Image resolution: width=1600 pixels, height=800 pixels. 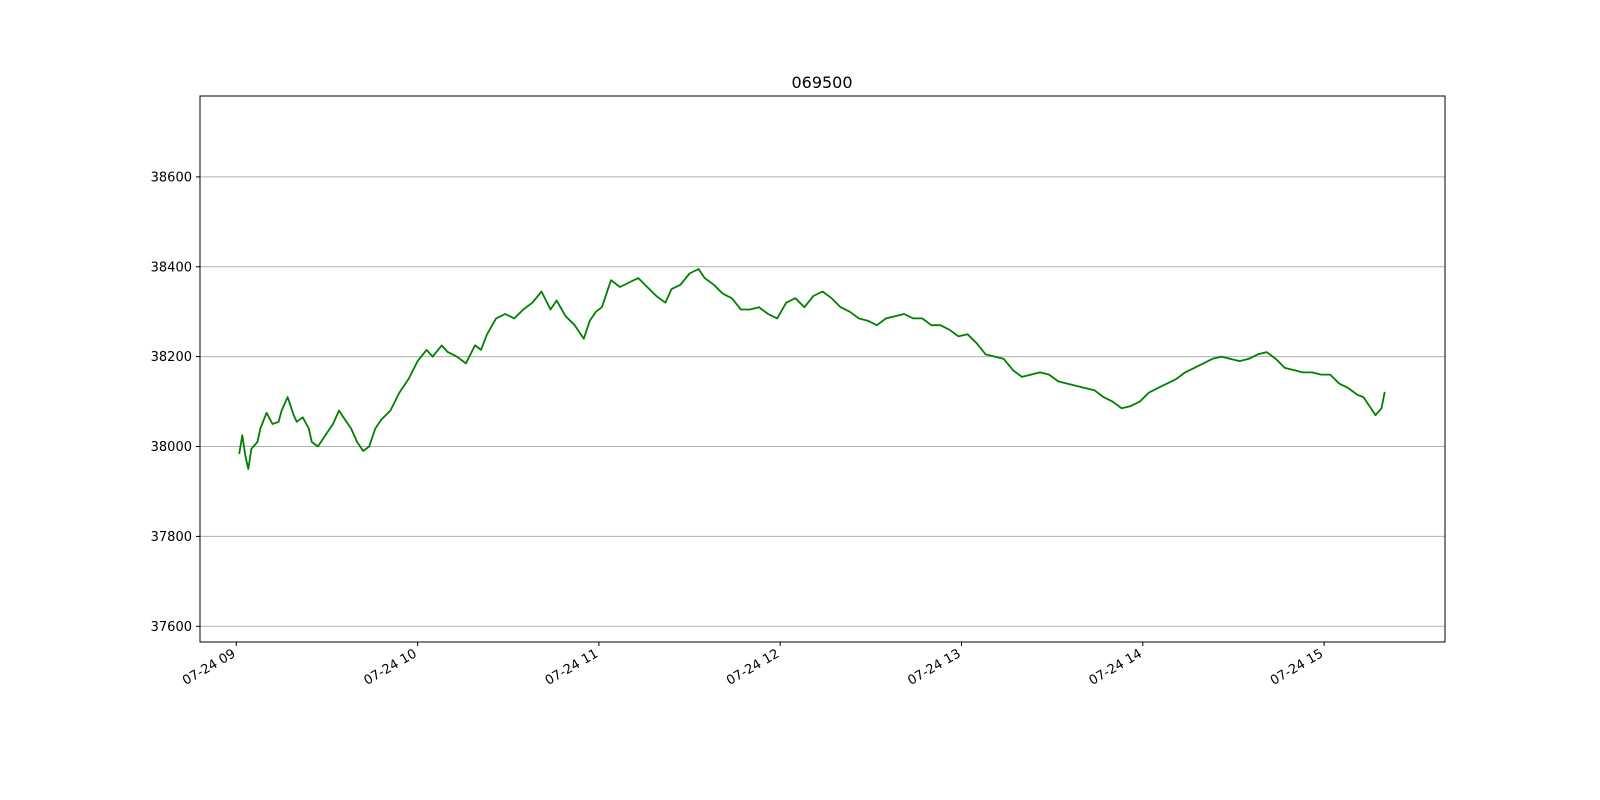 What do you see at coordinates (171, 357) in the screenshot?
I see `y-tick-label: 38200` at bounding box center [171, 357].